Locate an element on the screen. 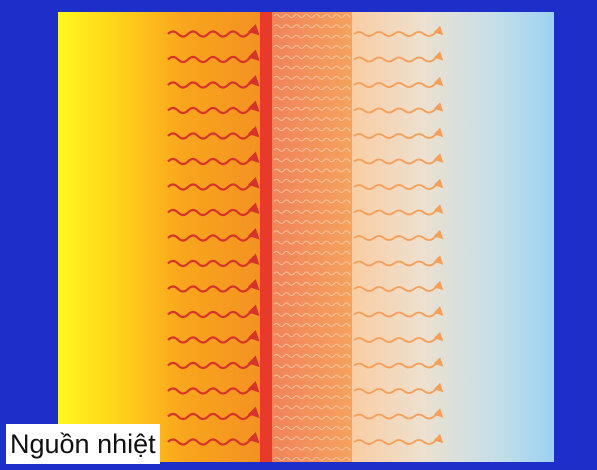 The width and height of the screenshot is (597, 470). frame-right is located at coordinates (575, 235).